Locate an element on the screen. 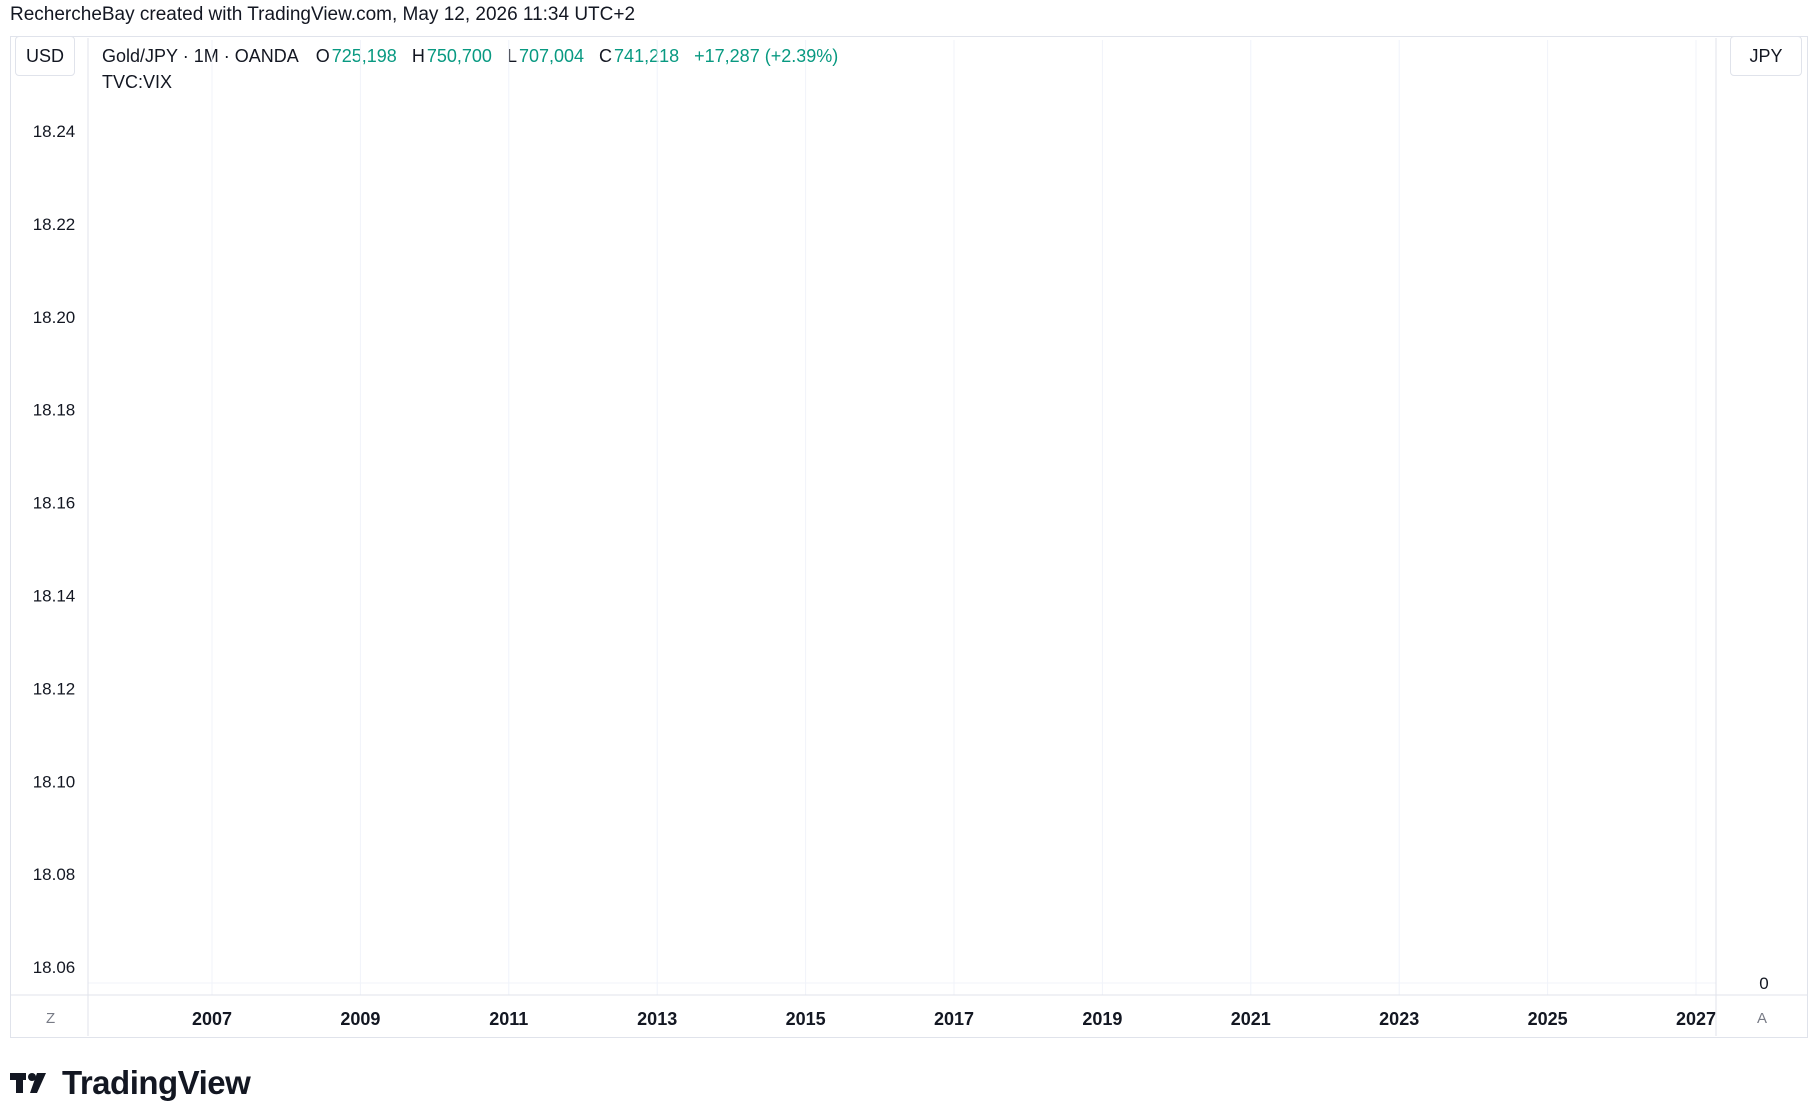  legend-second-series: TVC:VIX is located at coordinates (137, 82).